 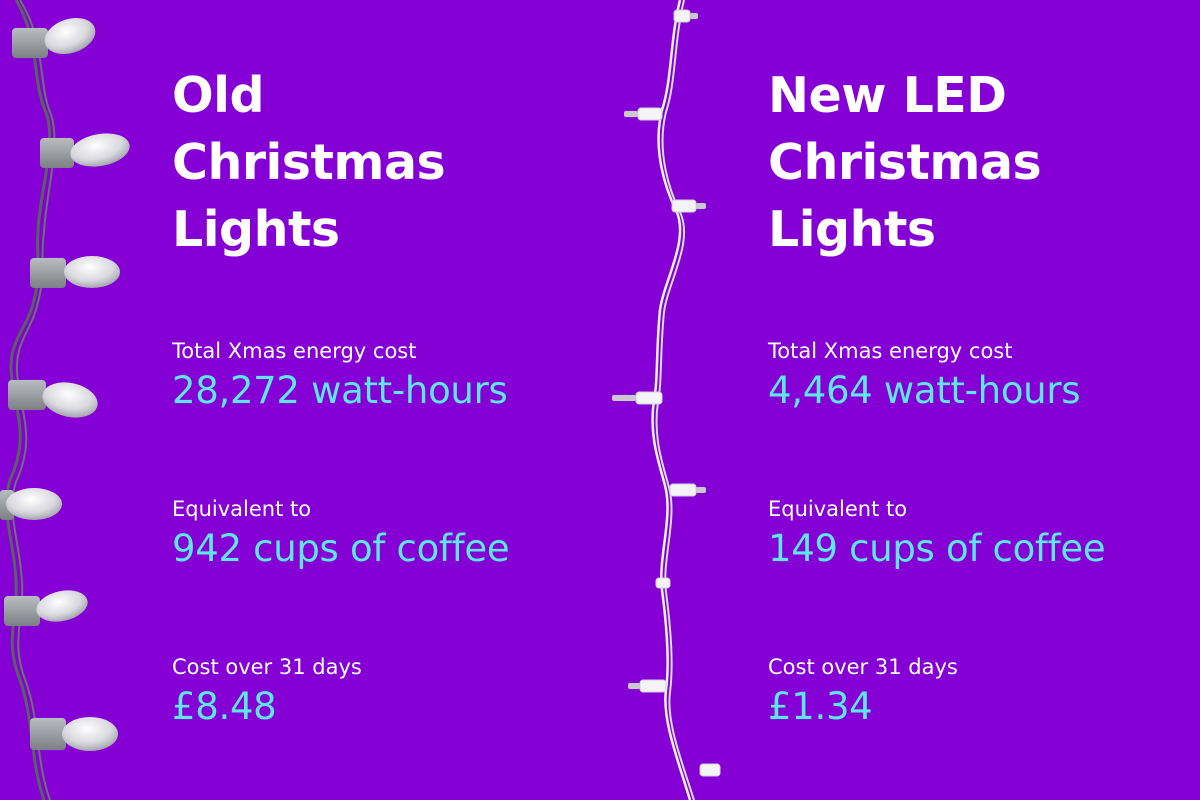 I want to click on old-lights-title-line: Christmas, so click(x=309, y=162).